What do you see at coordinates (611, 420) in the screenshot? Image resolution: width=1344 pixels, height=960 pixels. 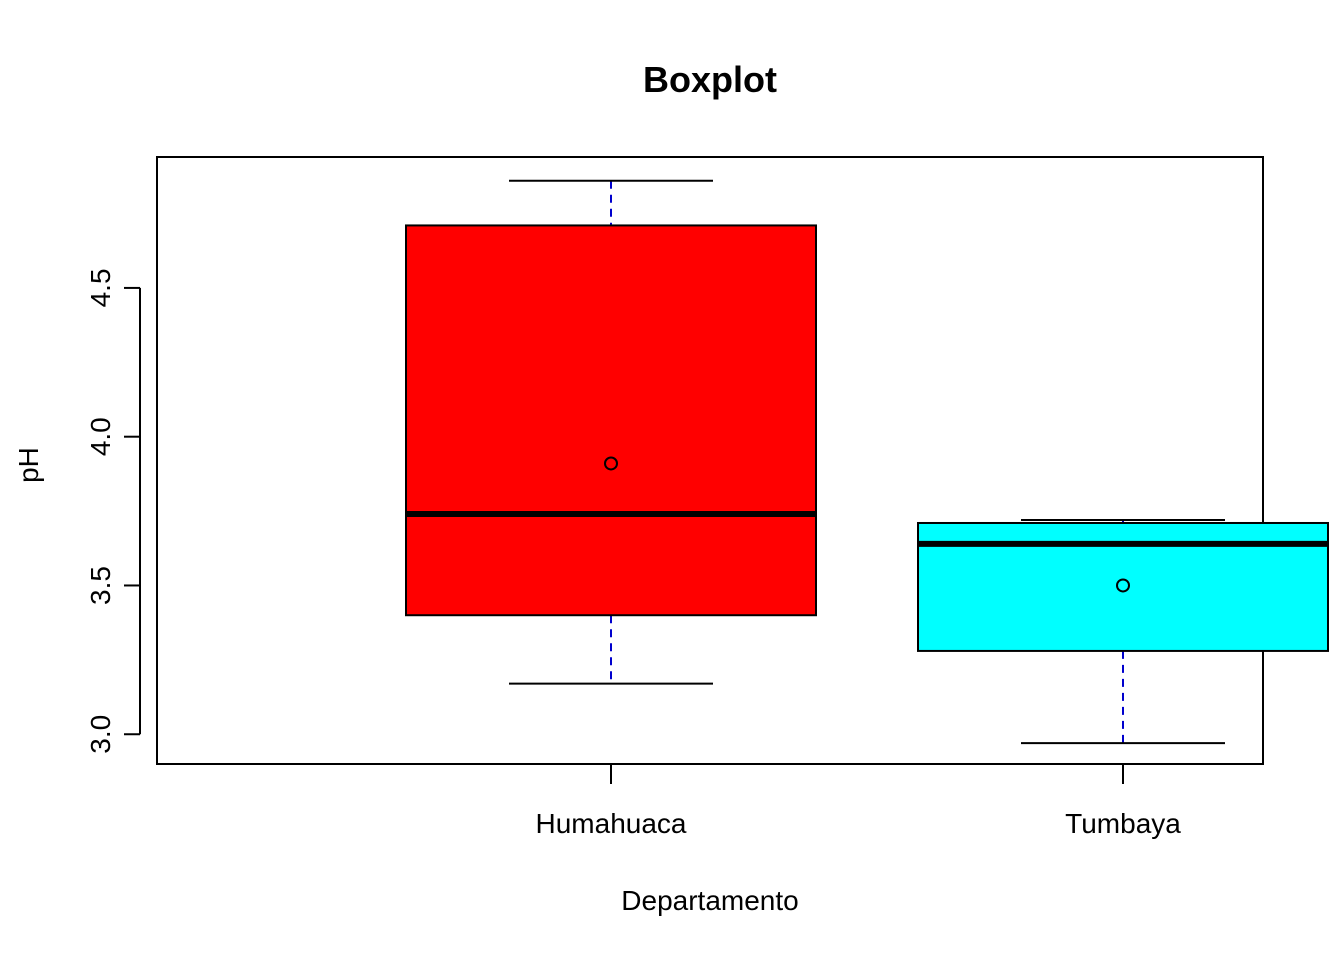 I see `box-iqr` at bounding box center [611, 420].